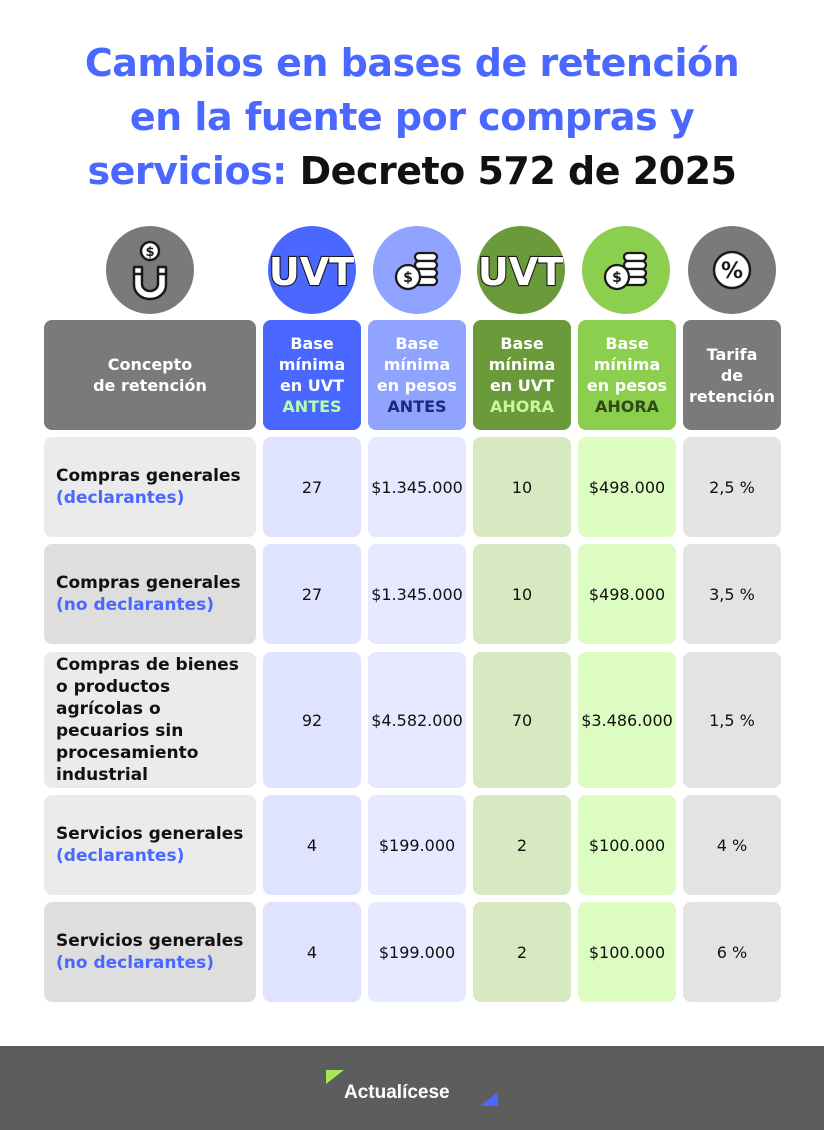  I want to click on cell-tarifa: 2,5 %, so click(732, 487).